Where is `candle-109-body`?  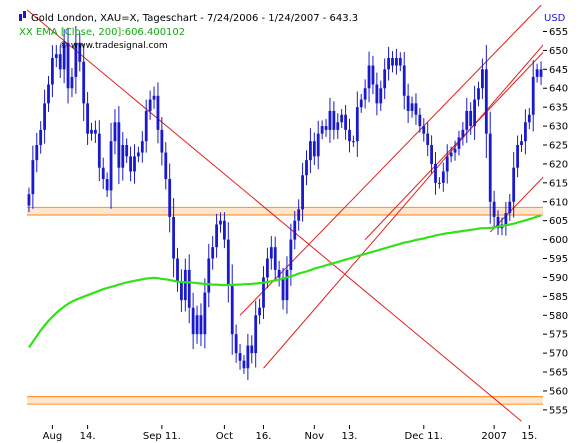 candle-109-body is located at coordinates (455, 150).